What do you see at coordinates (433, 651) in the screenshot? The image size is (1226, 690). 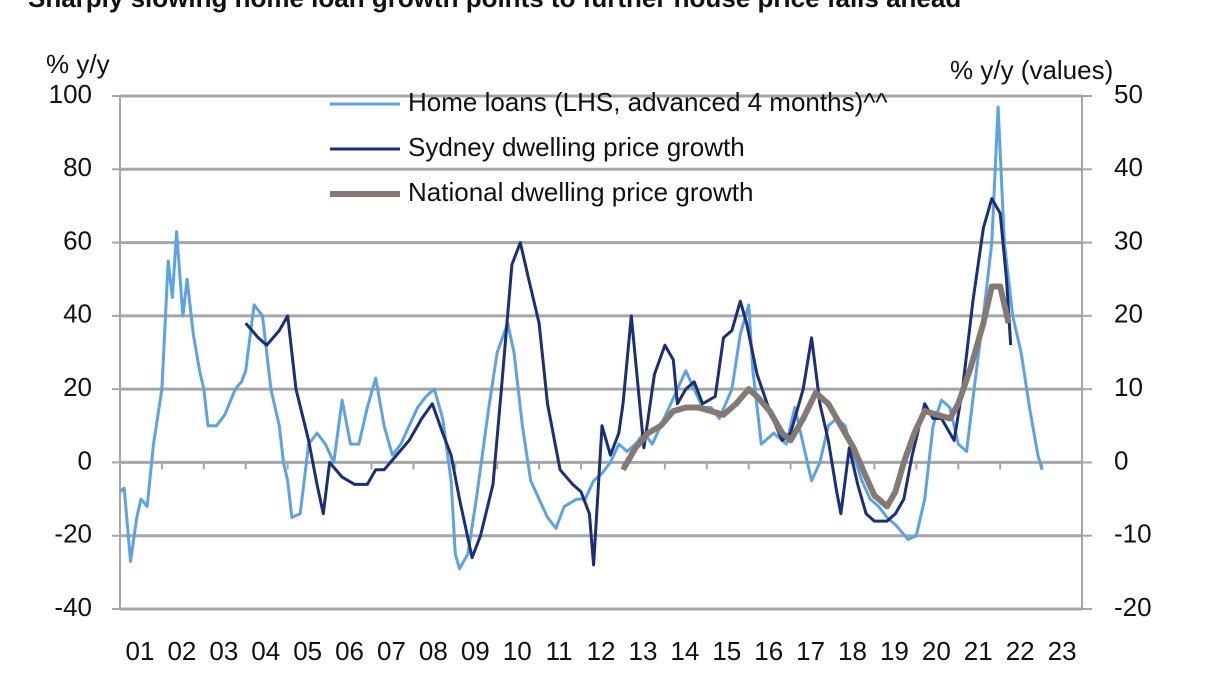 I see `x-tick-label: 08` at bounding box center [433, 651].